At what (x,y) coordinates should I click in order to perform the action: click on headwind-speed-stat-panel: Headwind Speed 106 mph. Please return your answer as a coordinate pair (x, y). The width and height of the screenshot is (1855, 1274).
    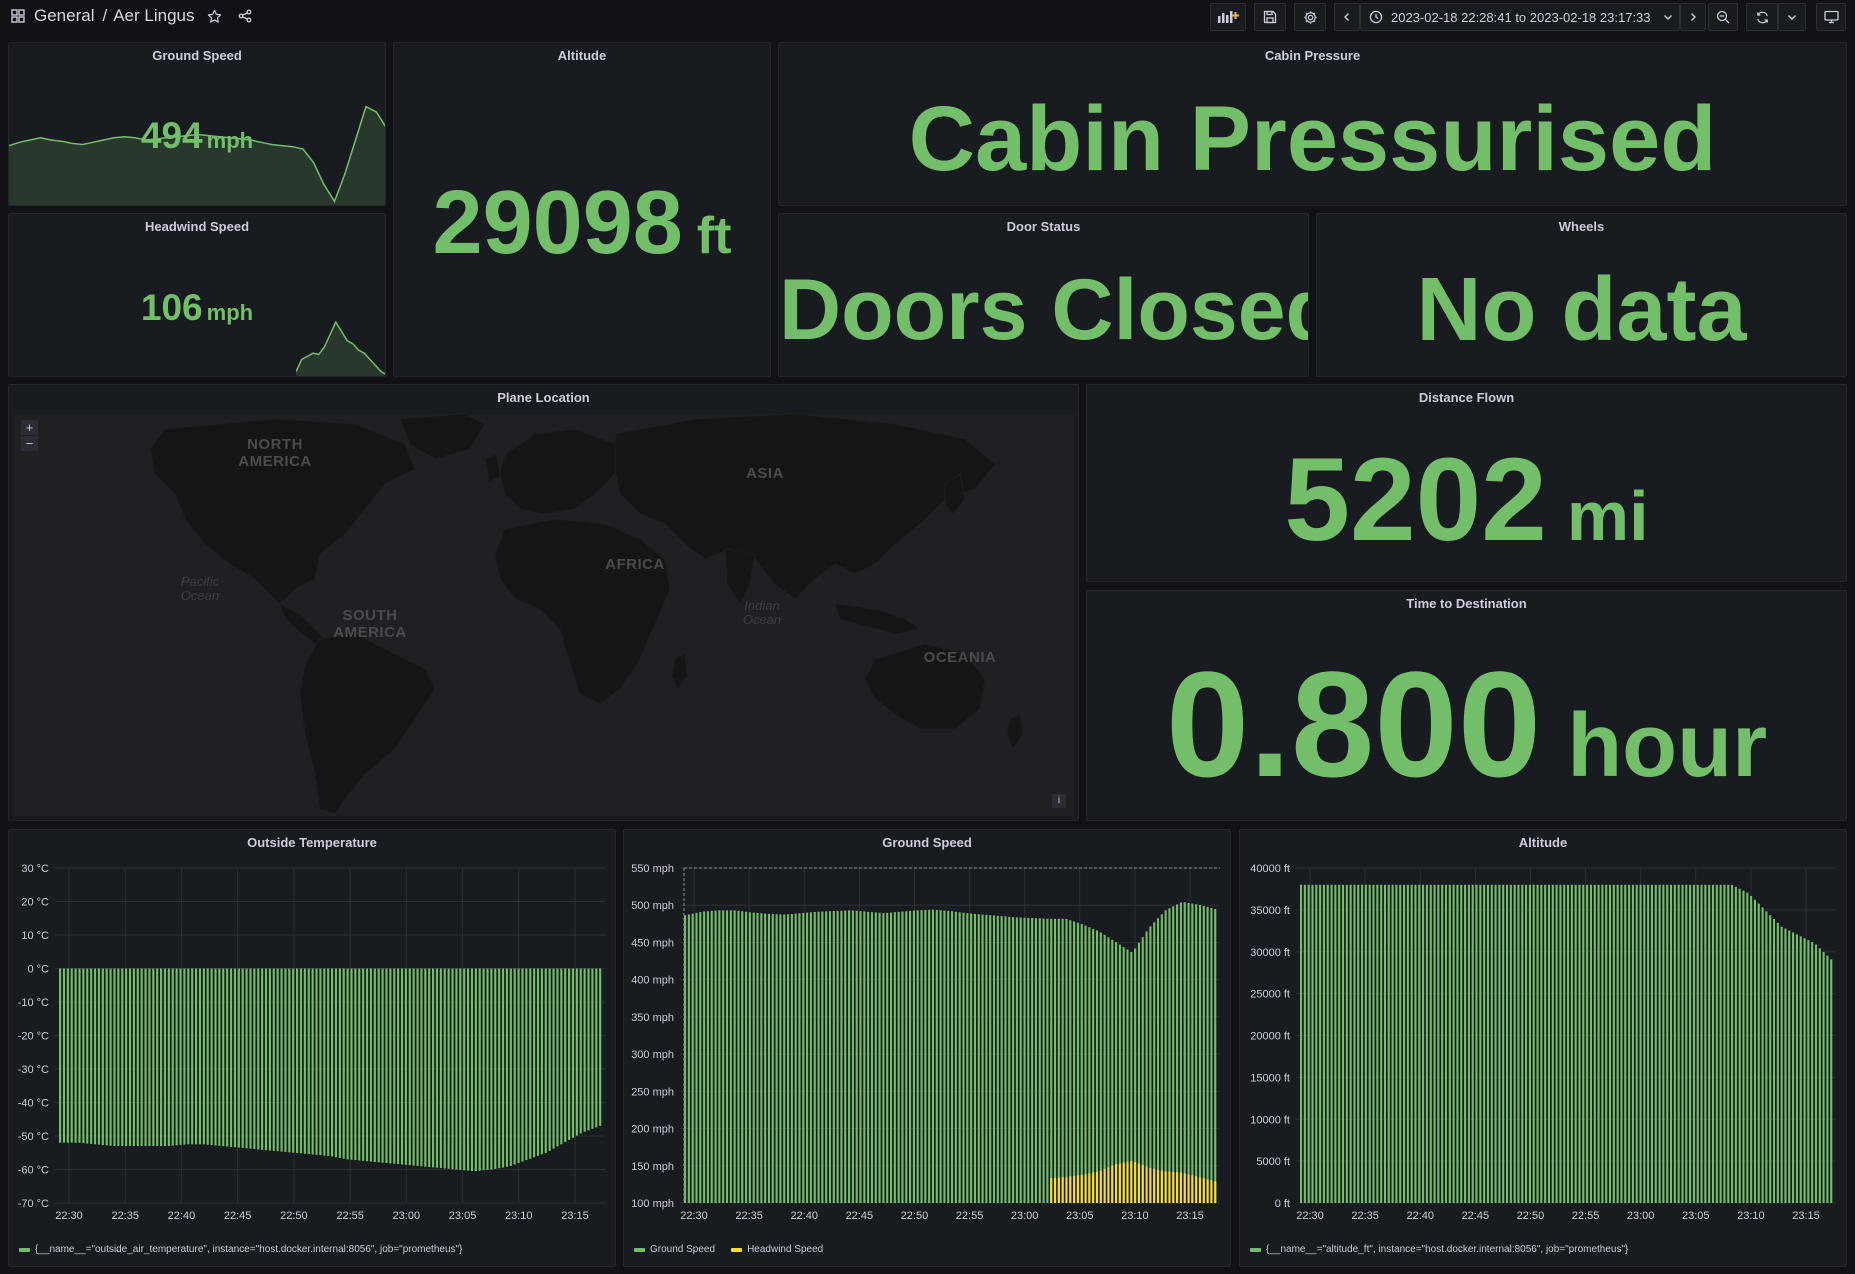
    Looking at the image, I should click on (197, 295).